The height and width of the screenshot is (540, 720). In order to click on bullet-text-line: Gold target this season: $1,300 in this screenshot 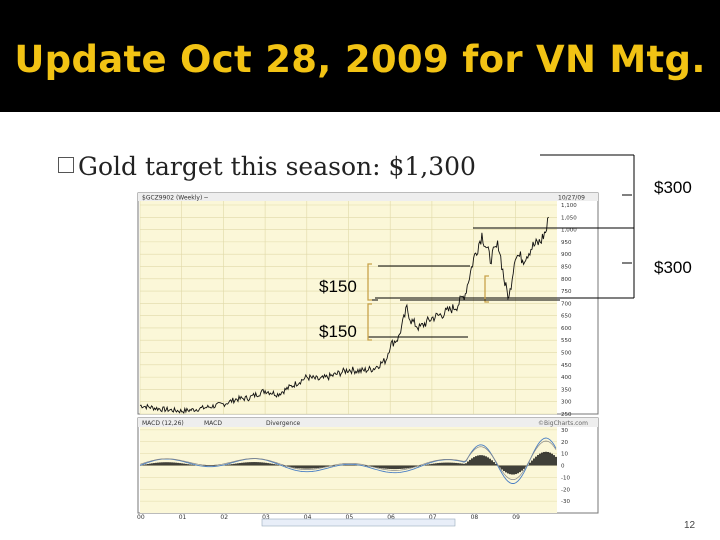, I will do `click(267, 166)`.